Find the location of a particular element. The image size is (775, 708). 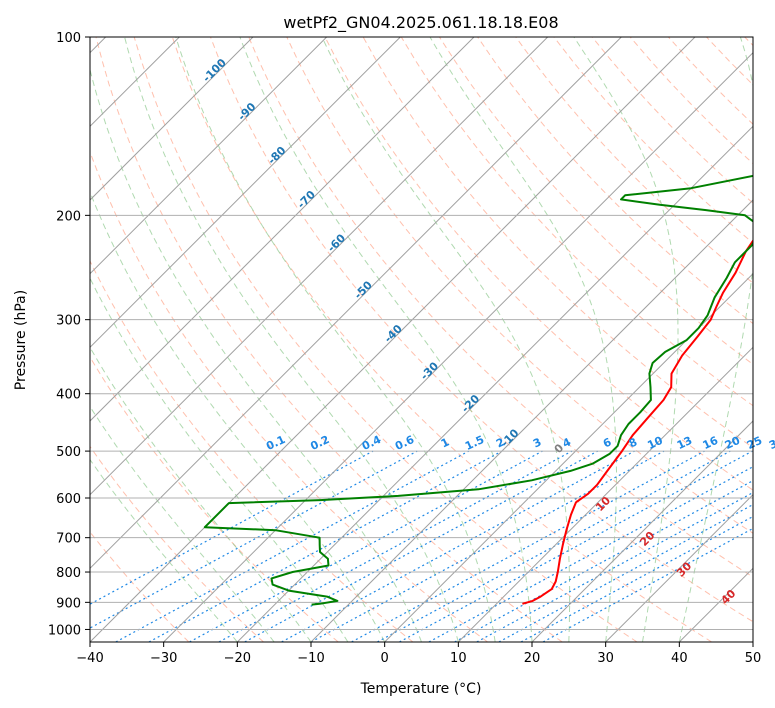

x-tick-label: −40 is located at coordinates (89, 658).